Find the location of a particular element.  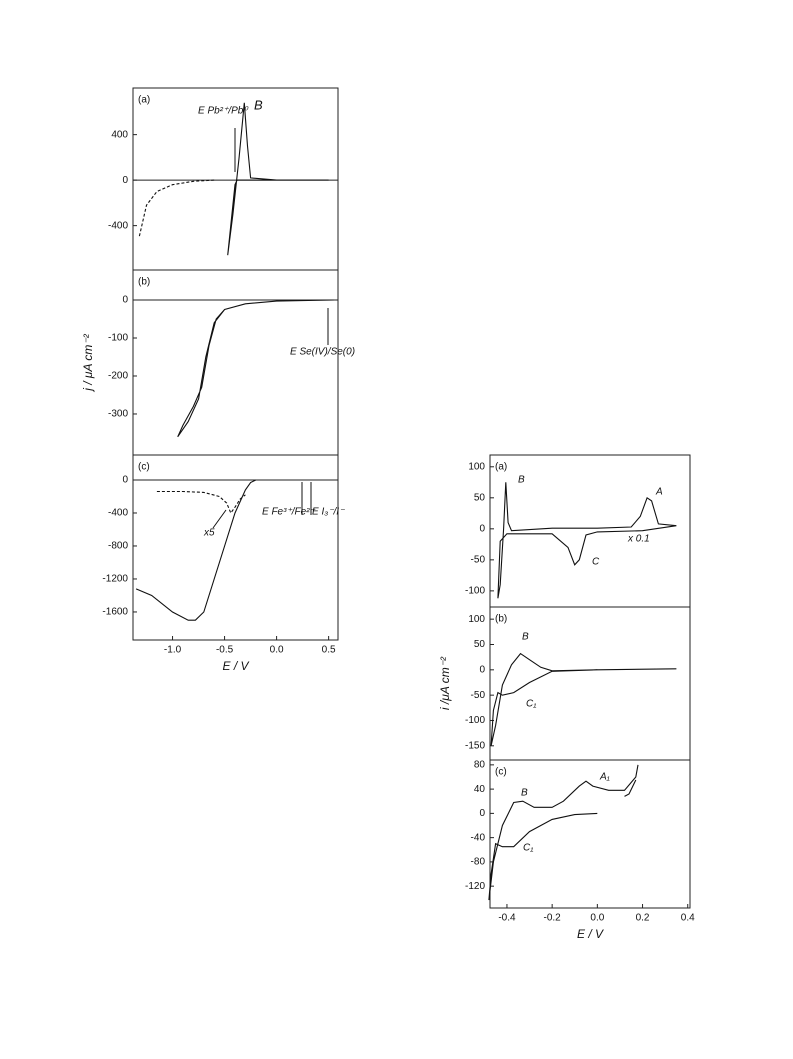

x-tick-label: -0.2 is located at coordinates (553, 918).